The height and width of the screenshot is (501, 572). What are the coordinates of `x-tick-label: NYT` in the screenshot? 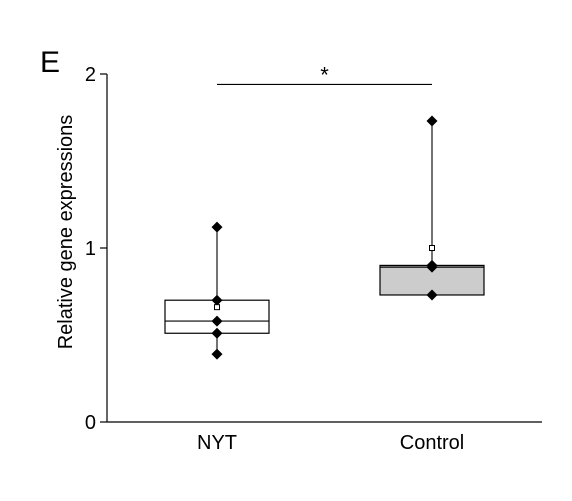 It's located at (217, 443).